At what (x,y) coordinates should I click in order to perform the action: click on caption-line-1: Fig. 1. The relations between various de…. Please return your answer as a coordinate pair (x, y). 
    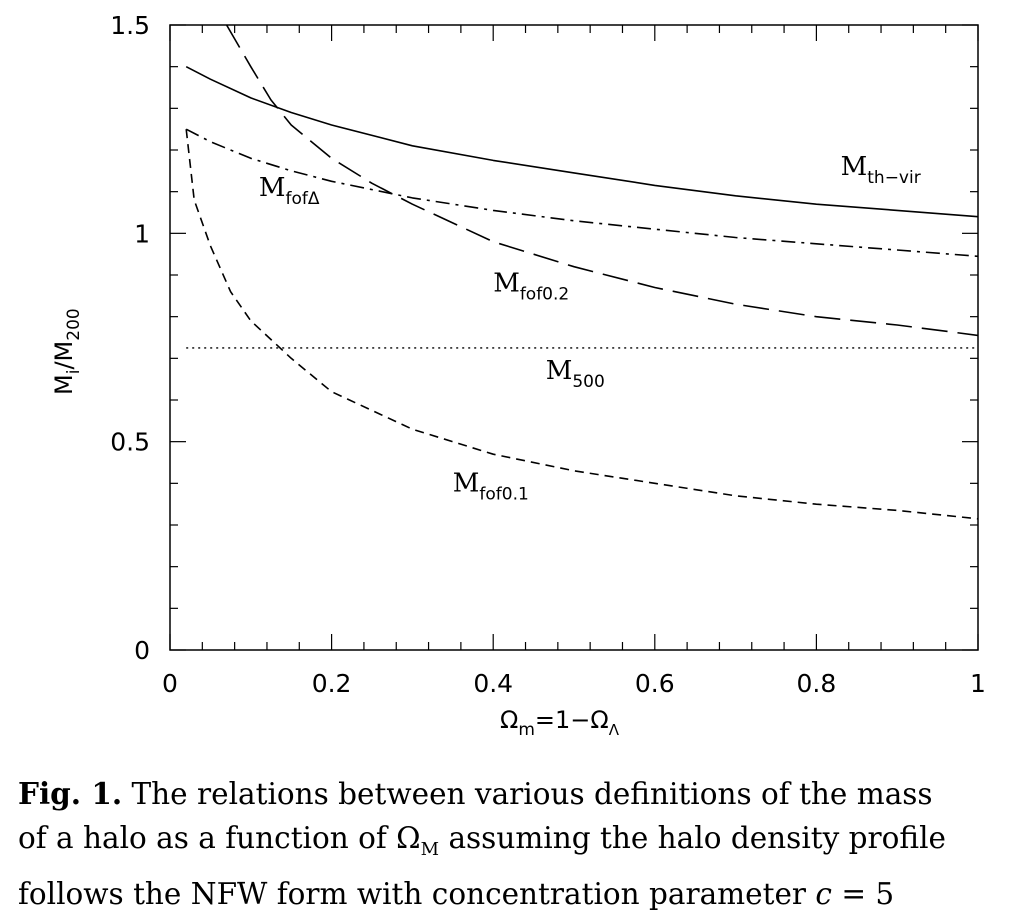
    Looking at the image, I should click on (520, 794).